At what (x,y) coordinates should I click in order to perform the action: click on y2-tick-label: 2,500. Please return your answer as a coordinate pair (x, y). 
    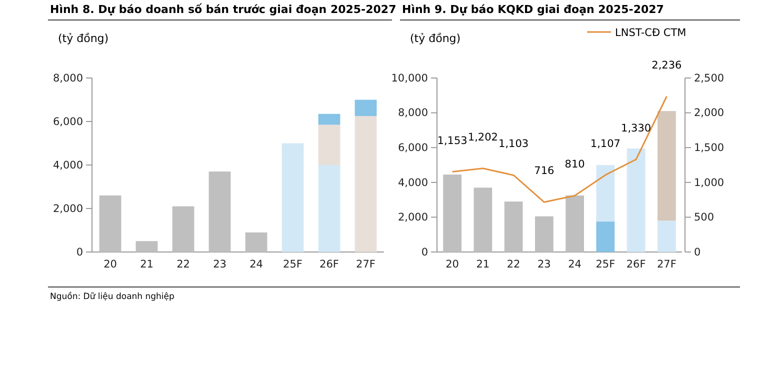
    Looking at the image, I should click on (709, 78).